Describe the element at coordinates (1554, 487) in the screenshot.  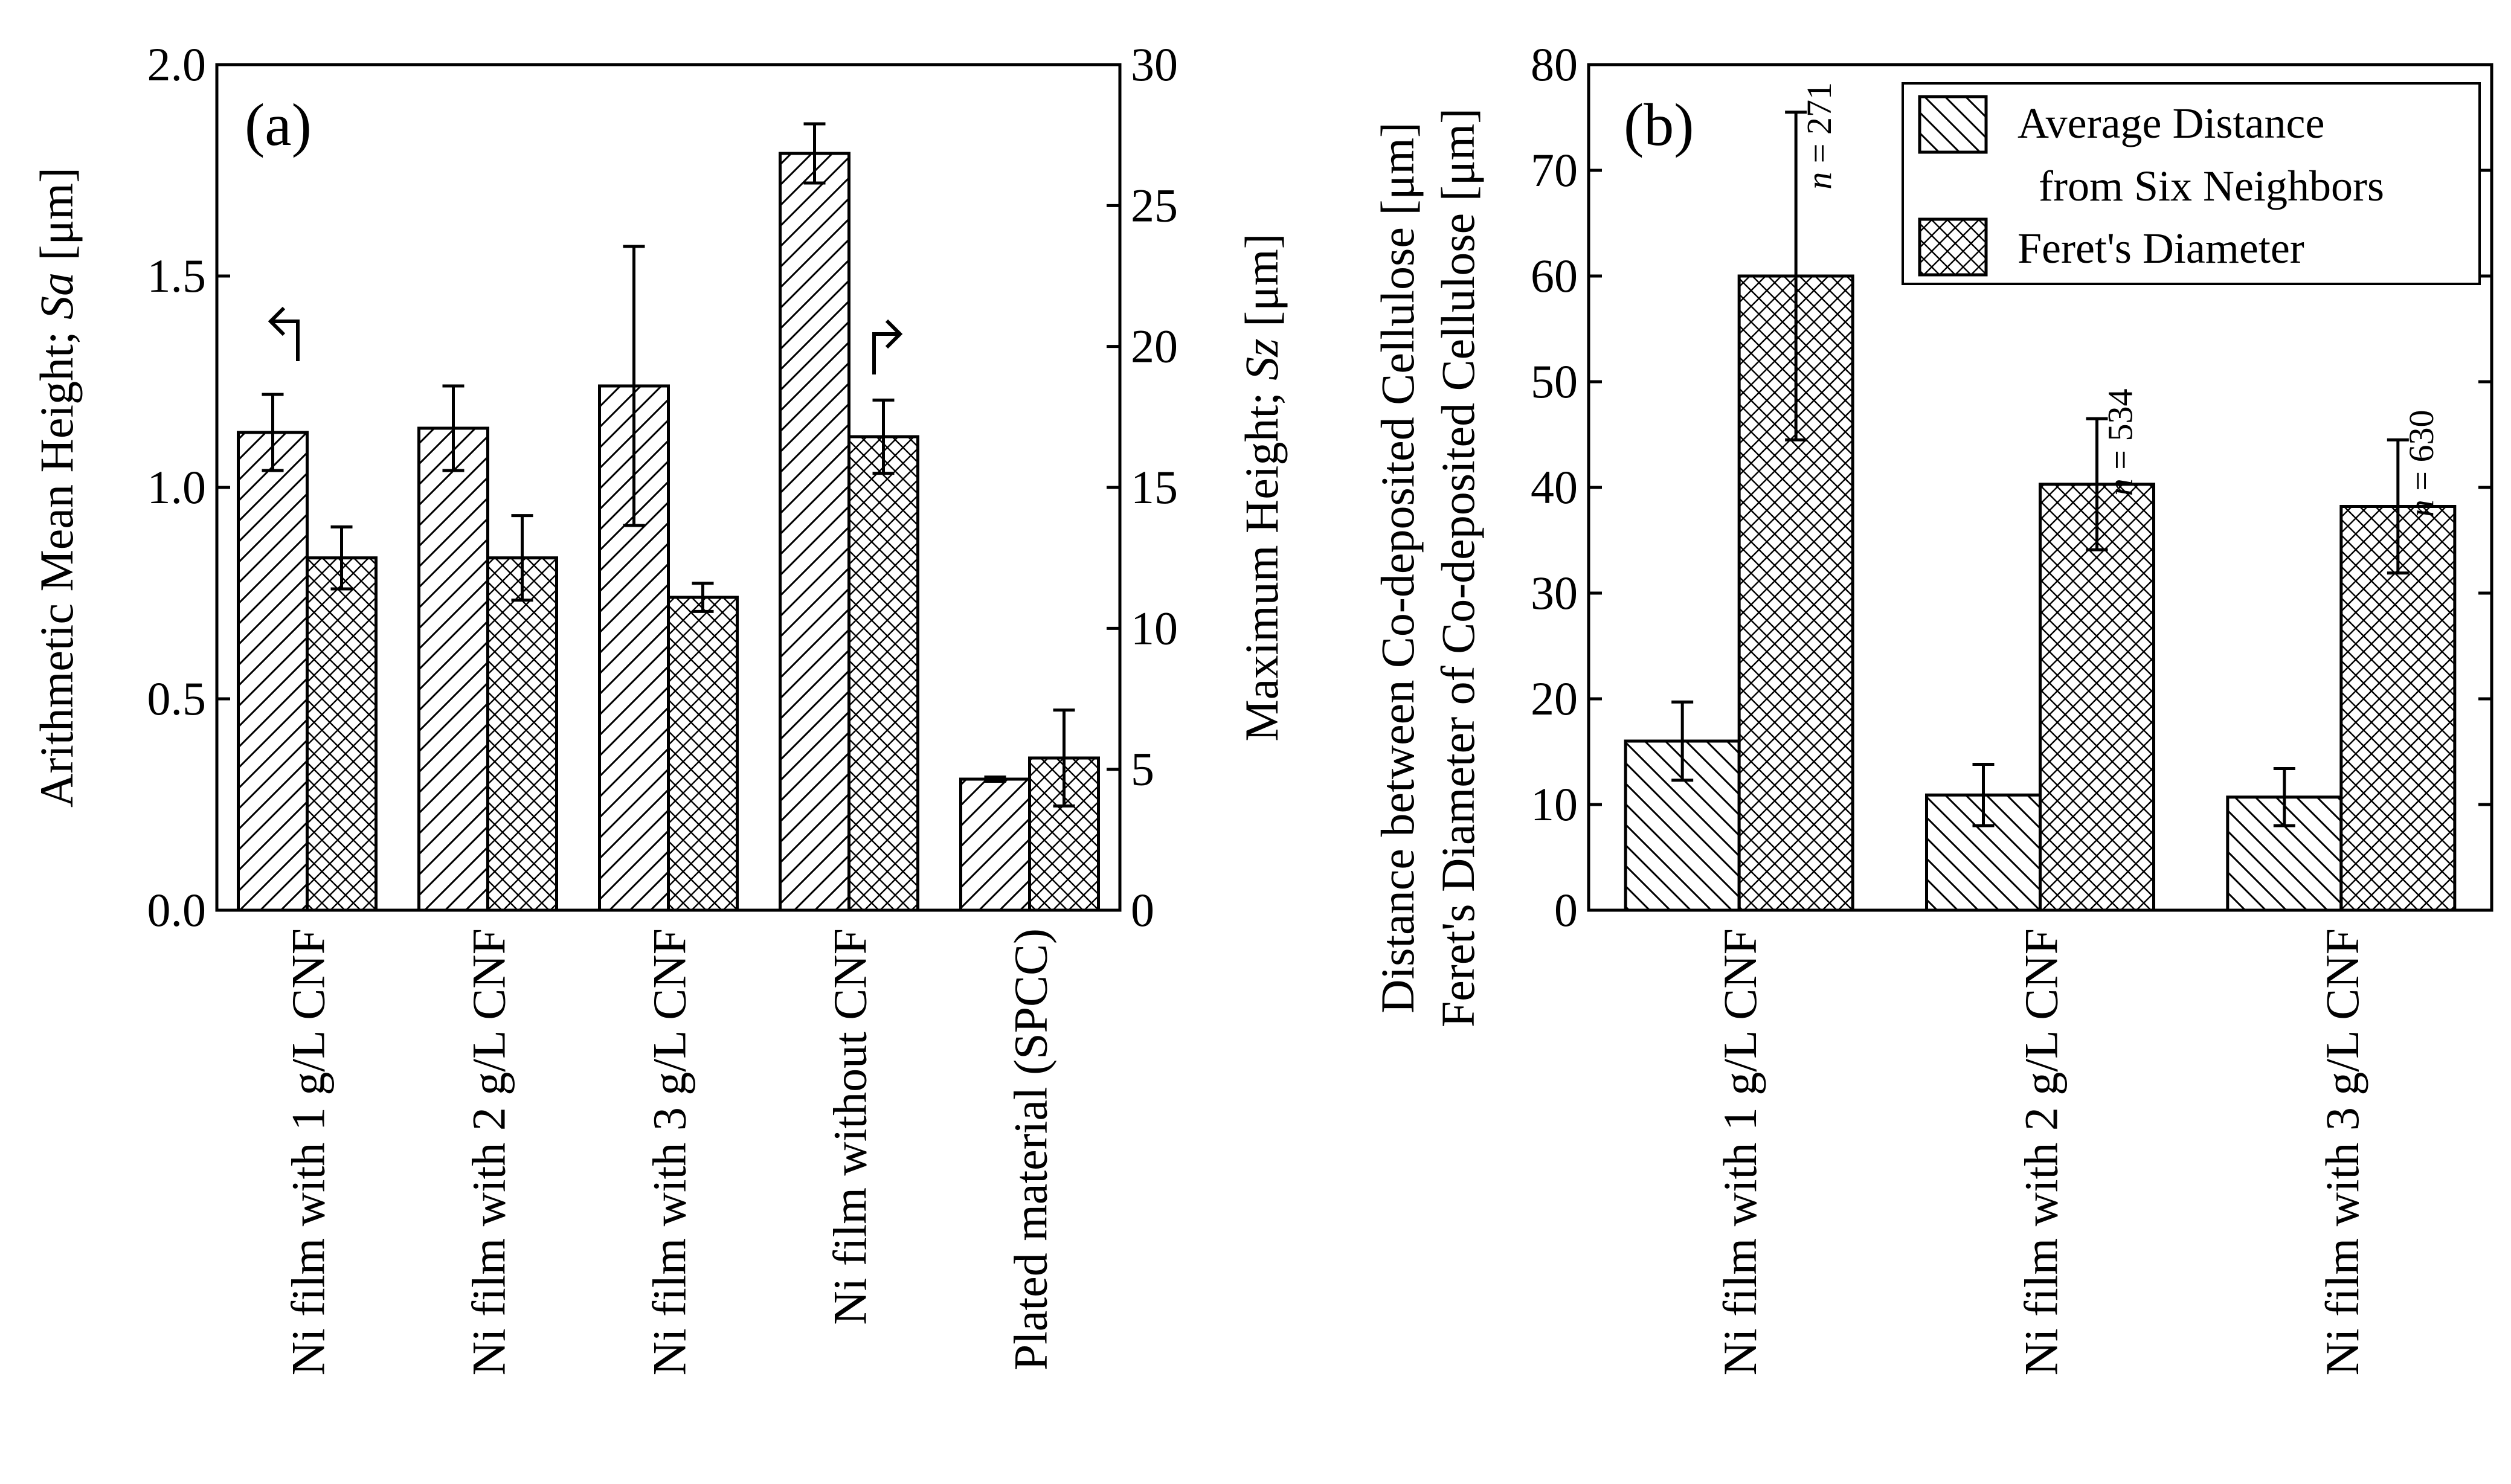
I see `y-tick-label-b: 40` at that location.